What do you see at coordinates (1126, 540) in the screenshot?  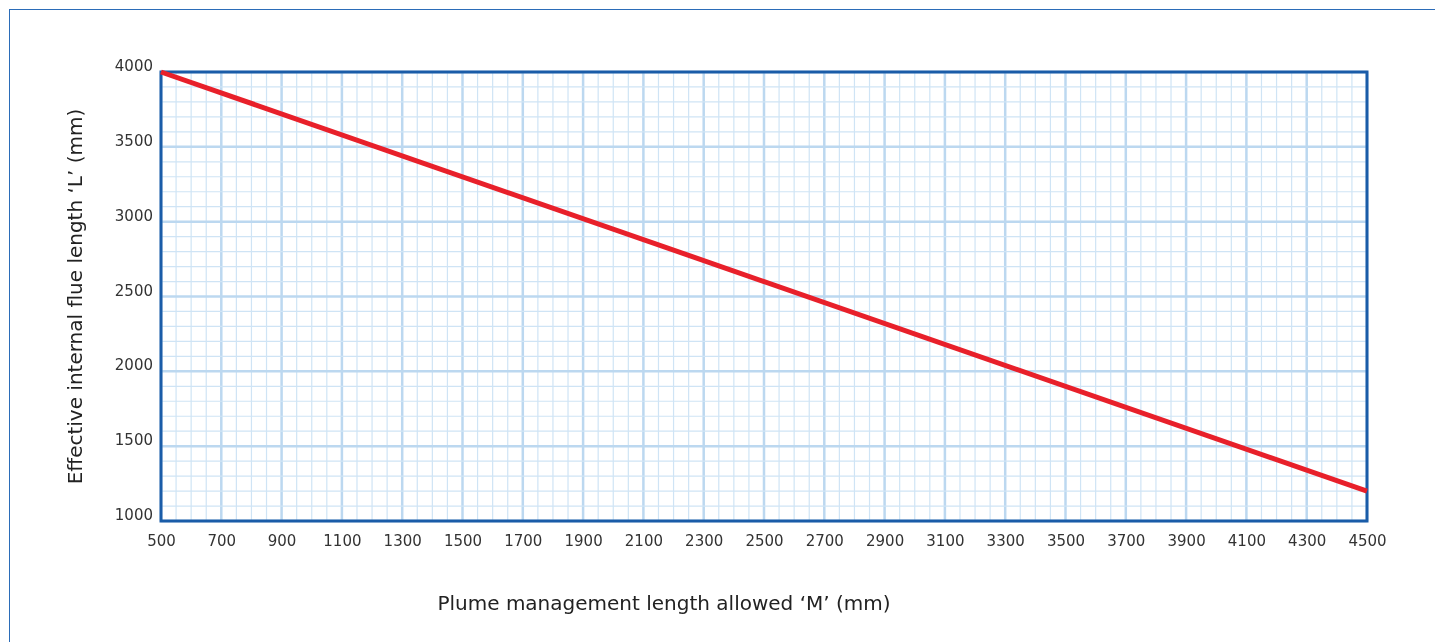 I see `x-tick-label: 3700` at bounding box center [1126, 540].